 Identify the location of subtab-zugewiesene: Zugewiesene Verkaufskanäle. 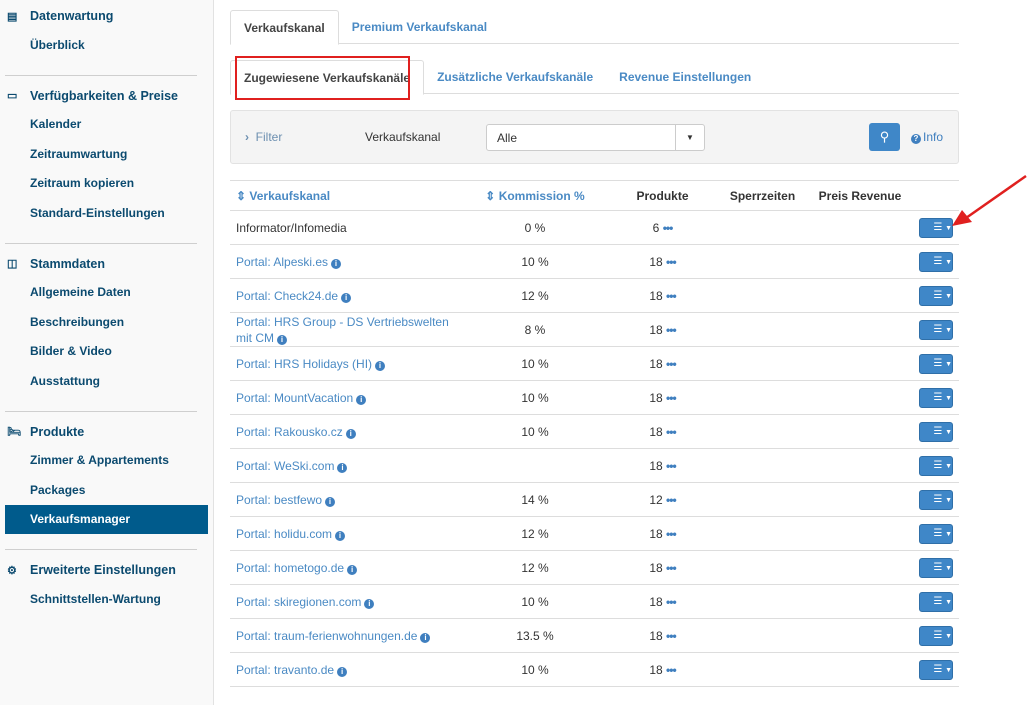
(327, 77).